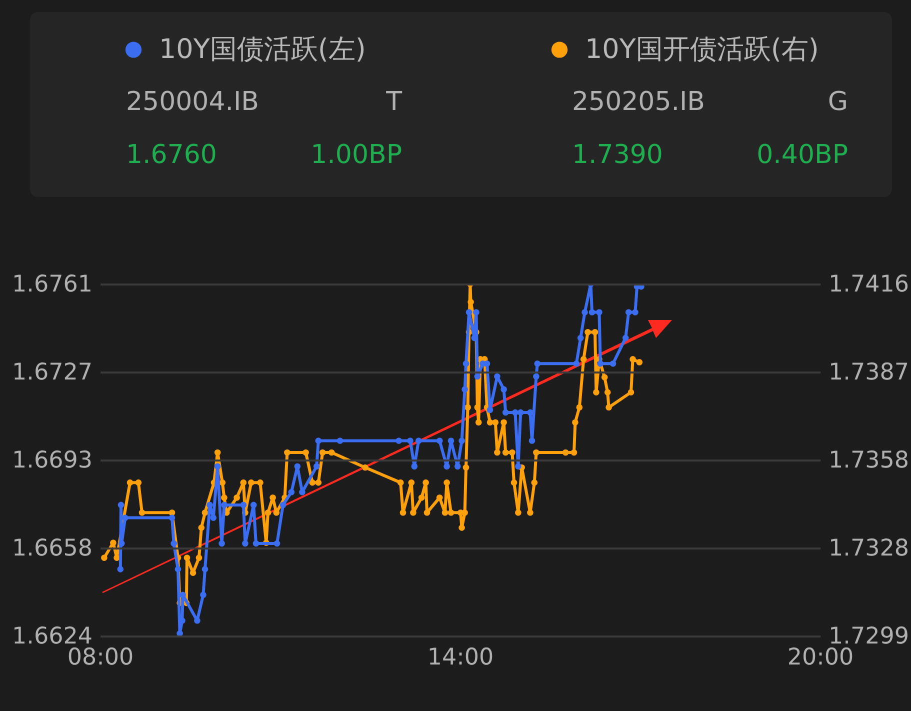 The image size is (911, 711). I want to click on text: 250205.IB, so click(639, 102).